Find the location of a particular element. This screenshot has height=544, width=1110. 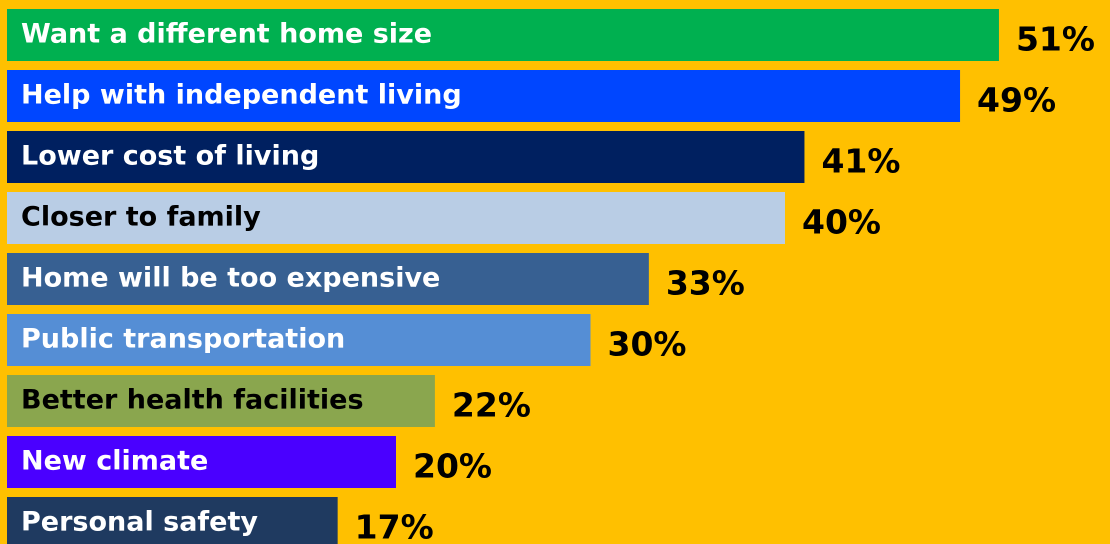

value-label: 17% is located at coordinates (394, 526).